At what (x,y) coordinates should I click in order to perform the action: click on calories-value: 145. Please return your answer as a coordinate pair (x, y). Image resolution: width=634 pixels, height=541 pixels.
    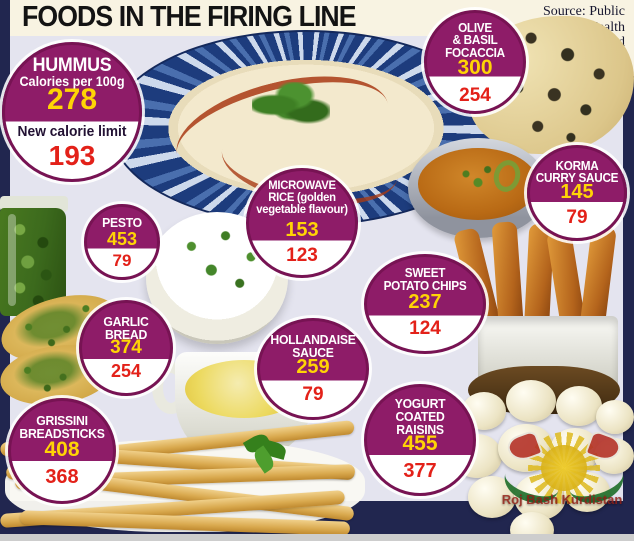
    Looking at the image, I should click on (577, 192).